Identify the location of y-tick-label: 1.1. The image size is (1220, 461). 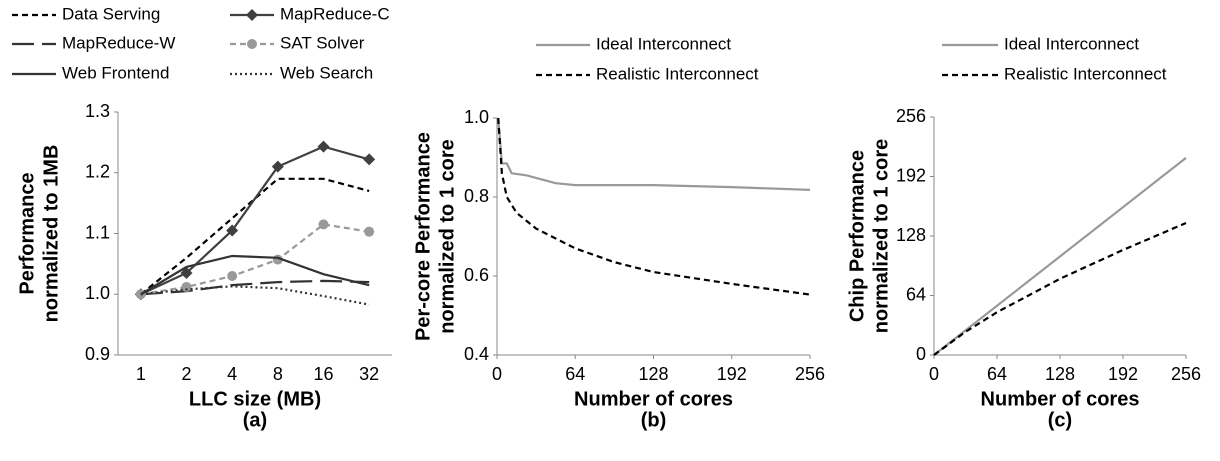
(97, 232).